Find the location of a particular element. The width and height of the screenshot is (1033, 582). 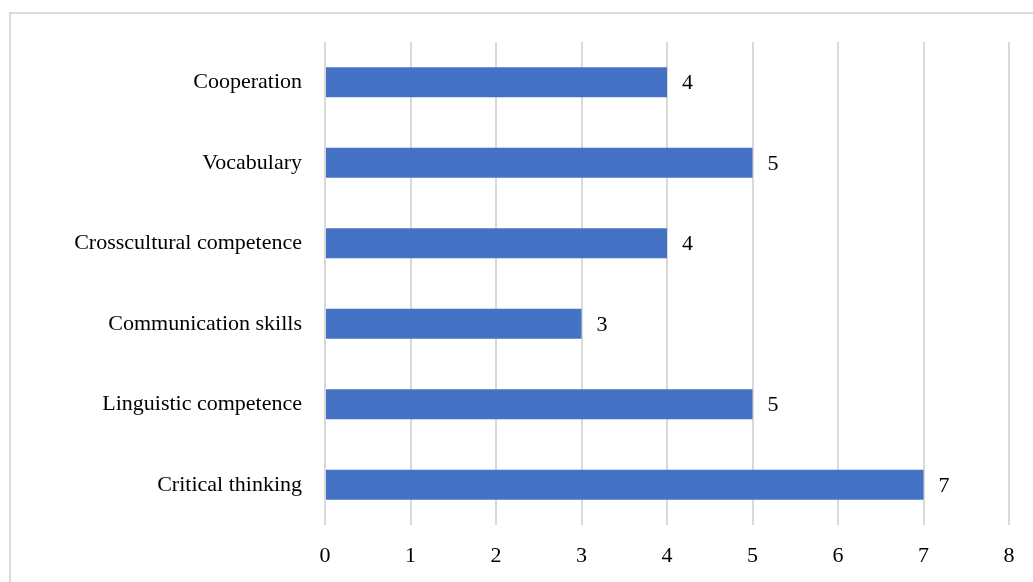

y-tick-label: Linguistic competence is located at coordinates (202, 403).